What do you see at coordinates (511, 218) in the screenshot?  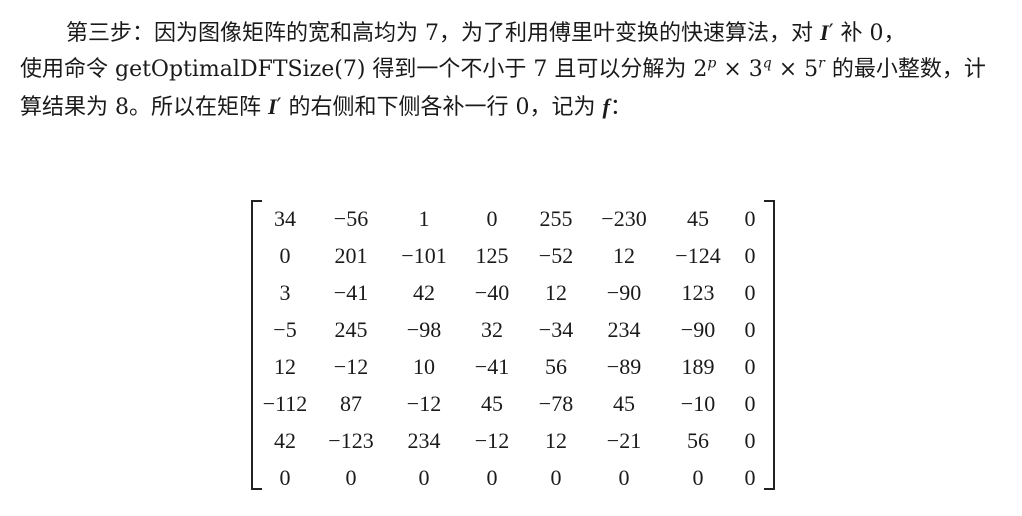 I see `matrix-row: 34 −56 1 0 255 −230 45 0` at bounding box center [511, 218].